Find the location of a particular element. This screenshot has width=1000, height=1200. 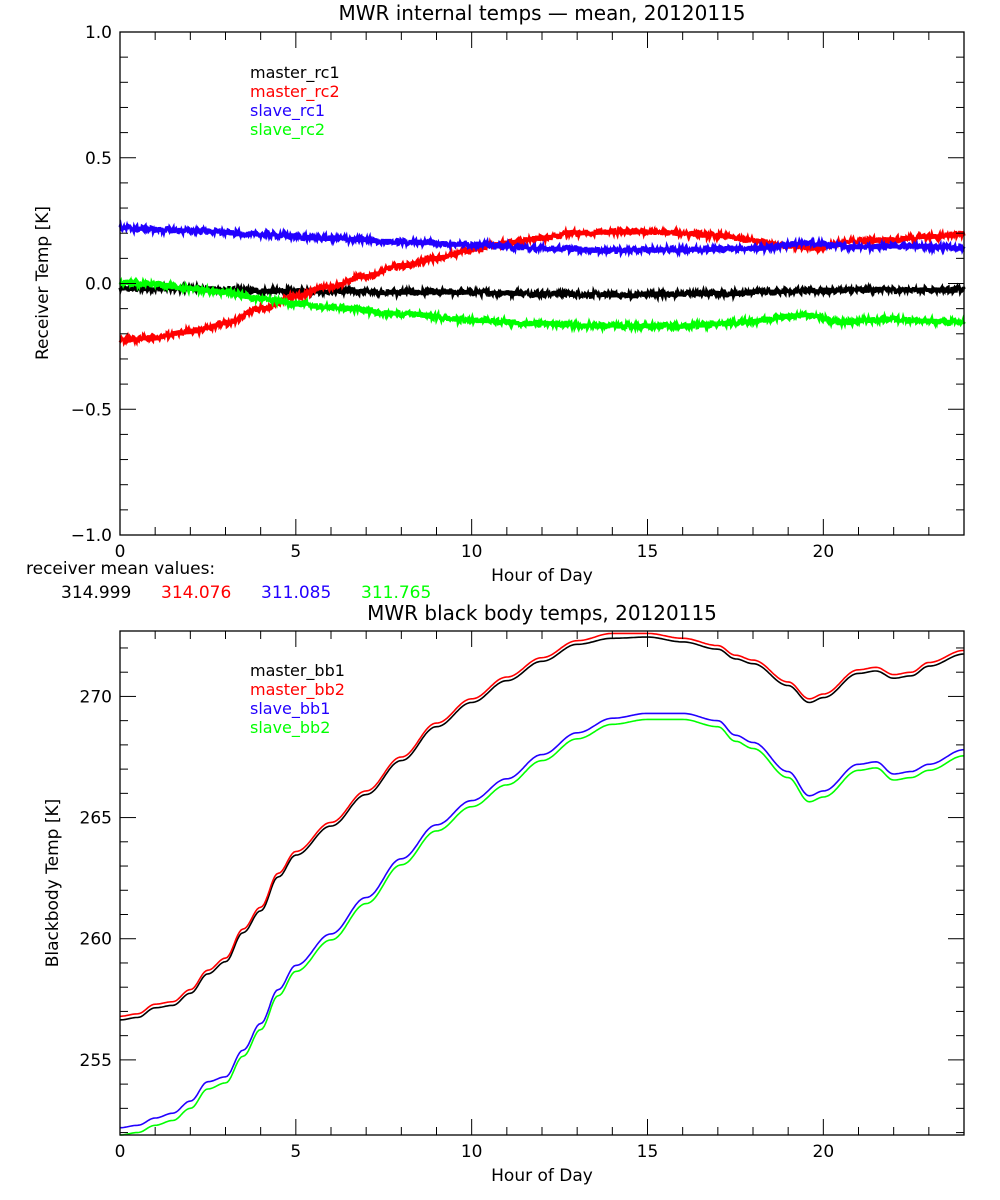

series-line-master_rc2 is located at coordinates (542, 286).